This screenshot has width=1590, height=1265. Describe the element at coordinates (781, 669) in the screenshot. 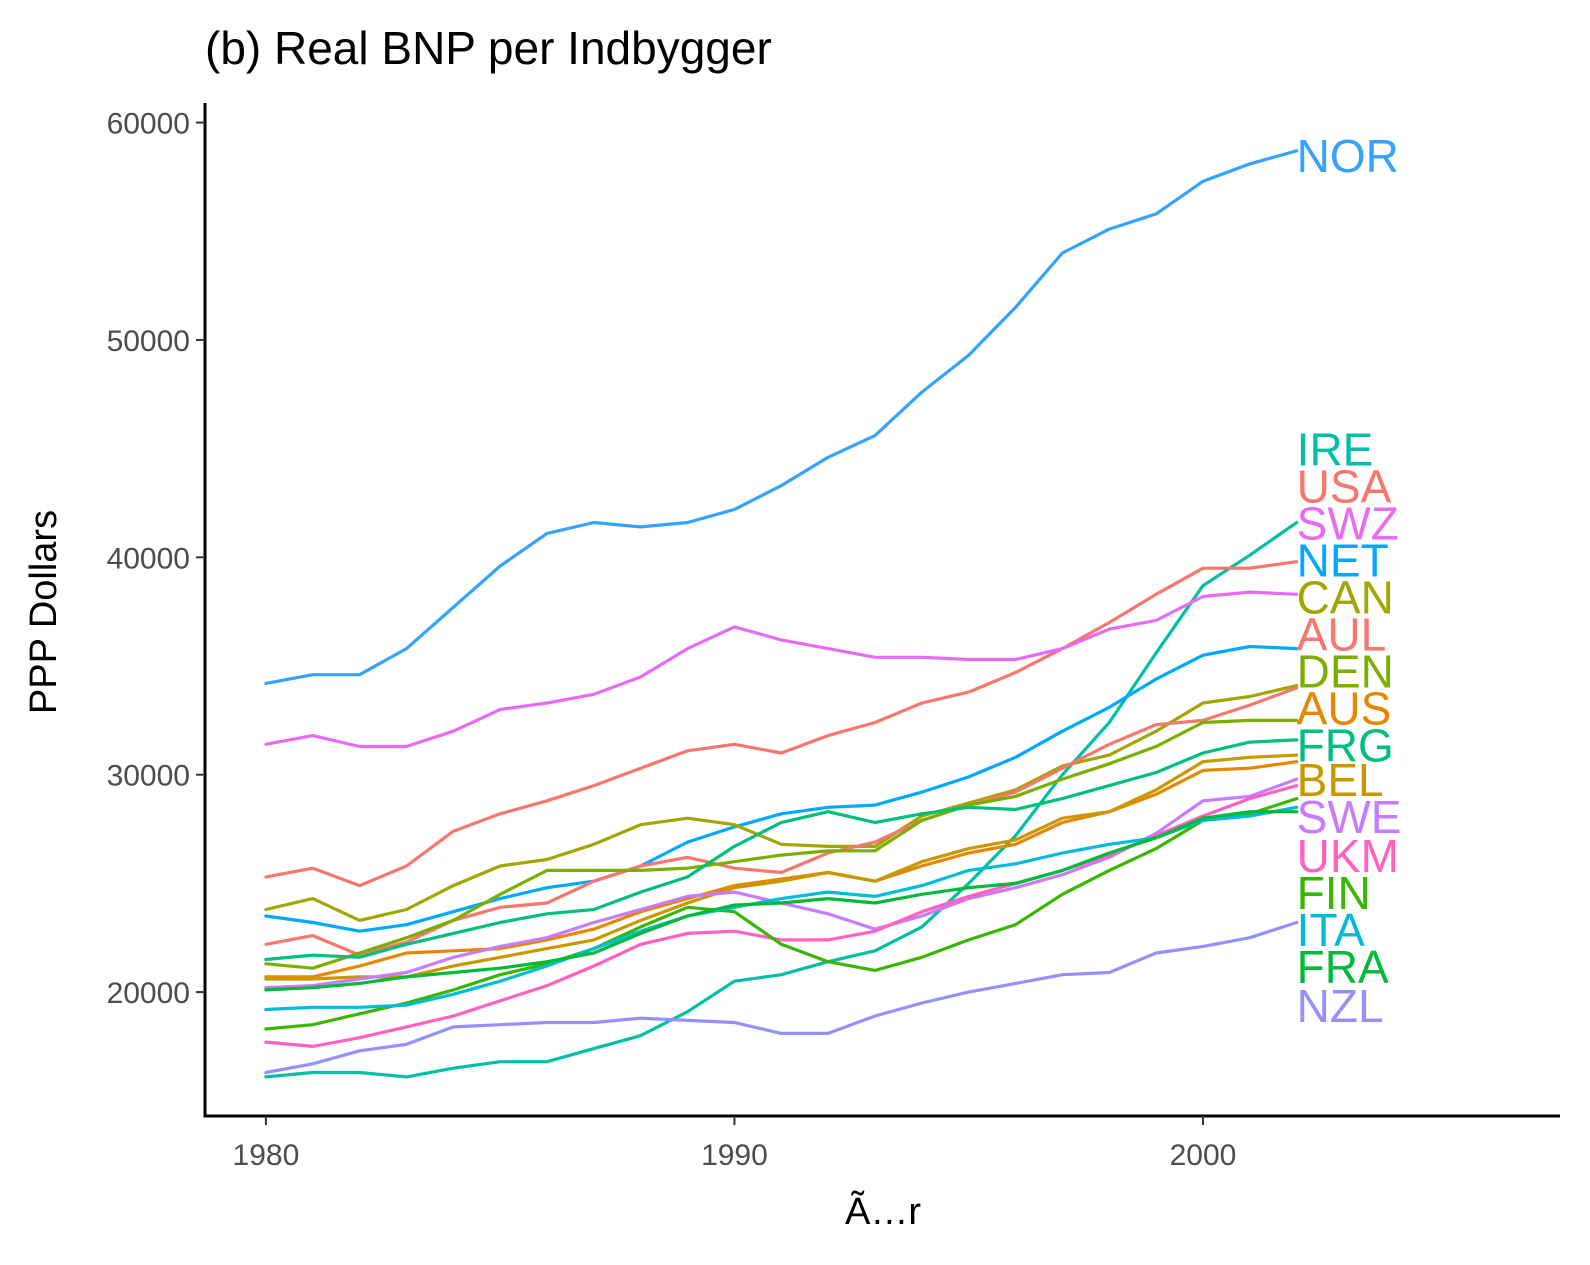

I see `series-line-swz` at that location.